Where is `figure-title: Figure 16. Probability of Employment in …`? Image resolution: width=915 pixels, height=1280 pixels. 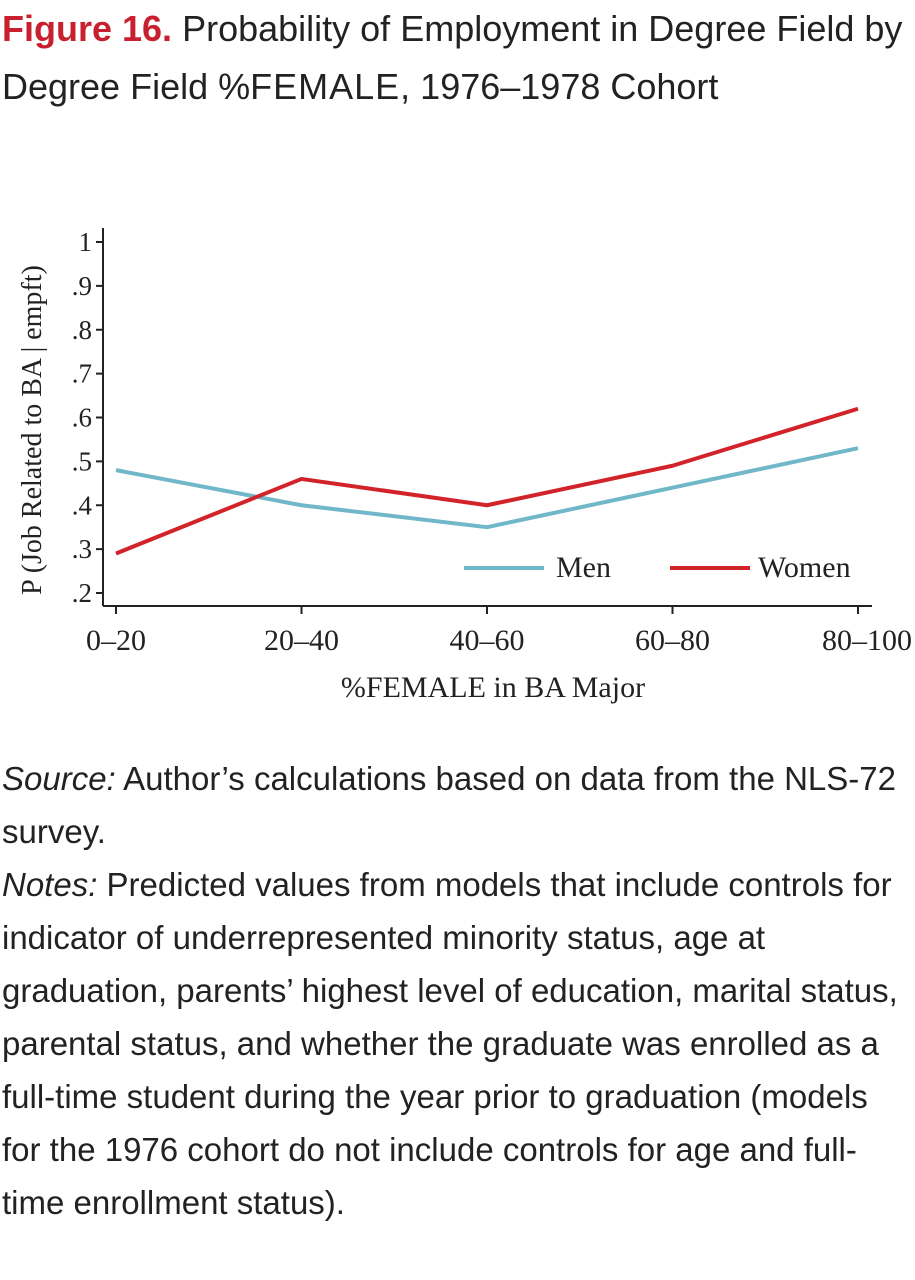 figure-title: Figure 16. Probability of Employment in … is located at coordinates (454, 58).